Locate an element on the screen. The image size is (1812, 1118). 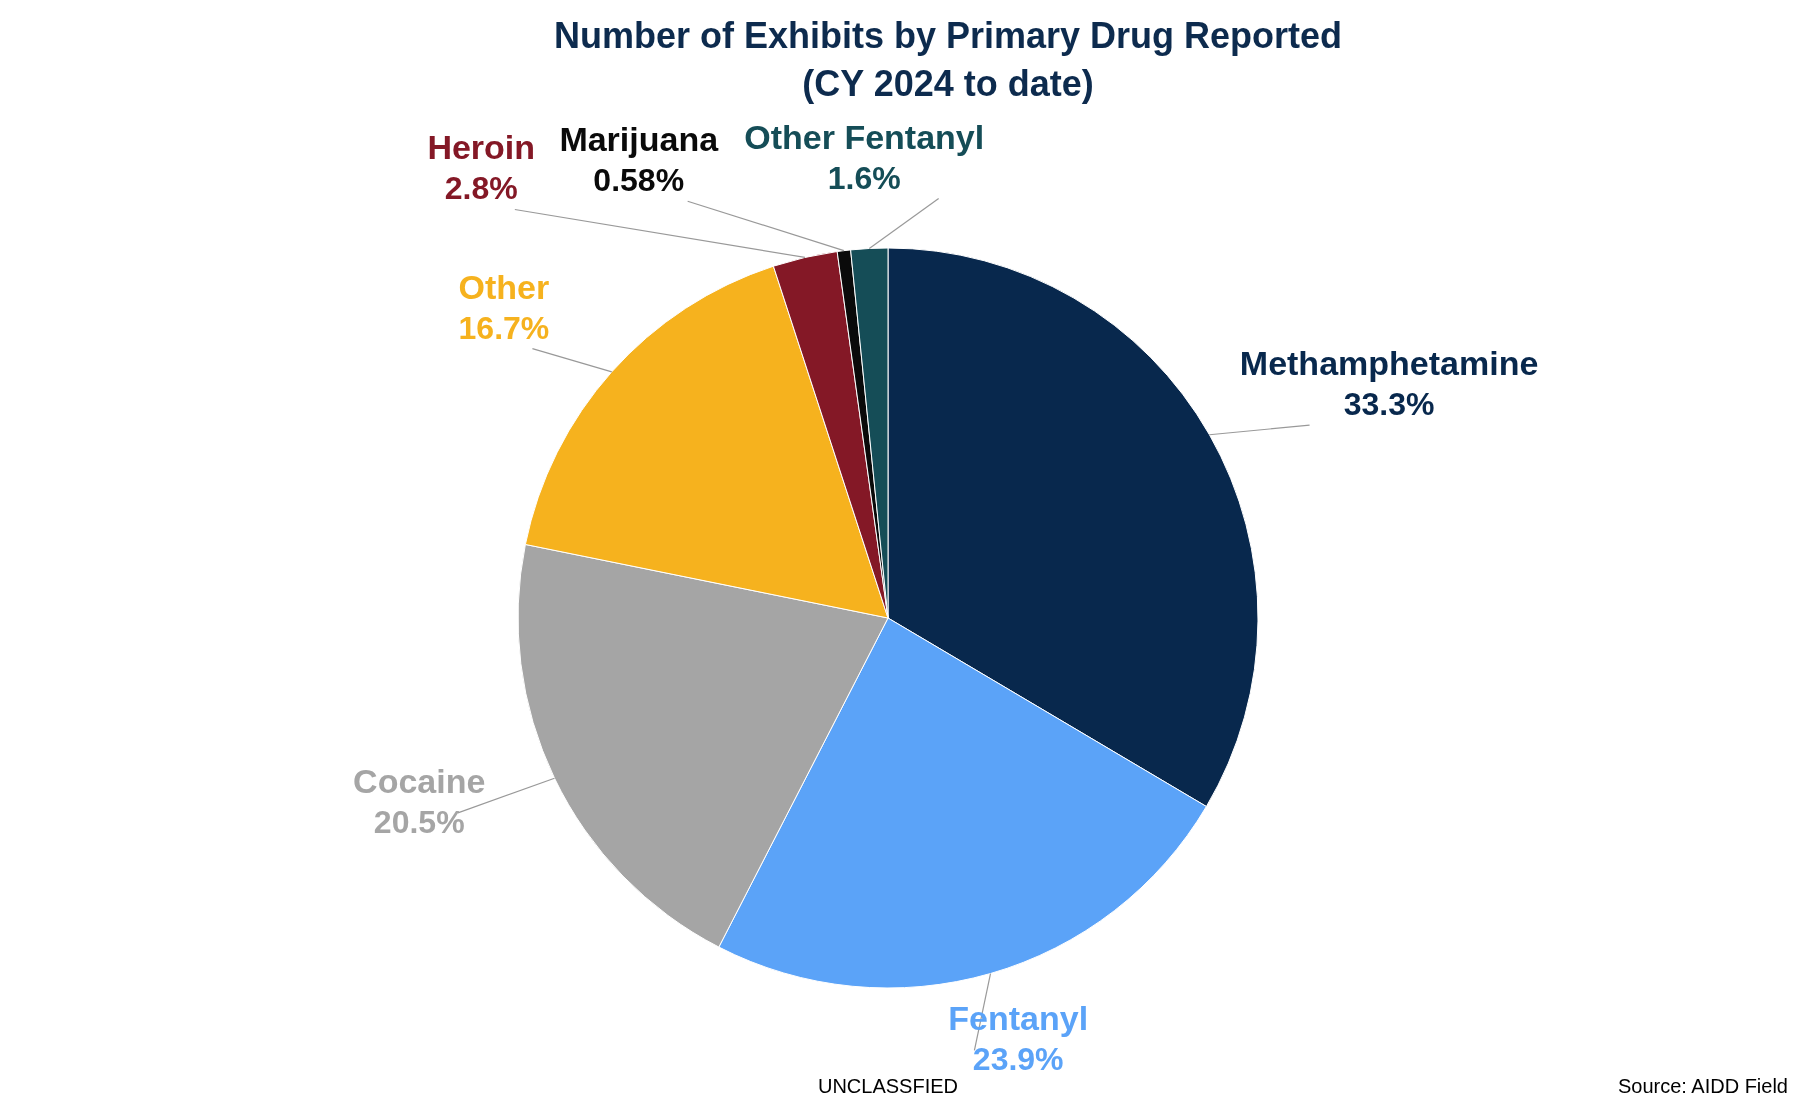
slice-label: Methamphetamine is located at coordinates (1389, 363).